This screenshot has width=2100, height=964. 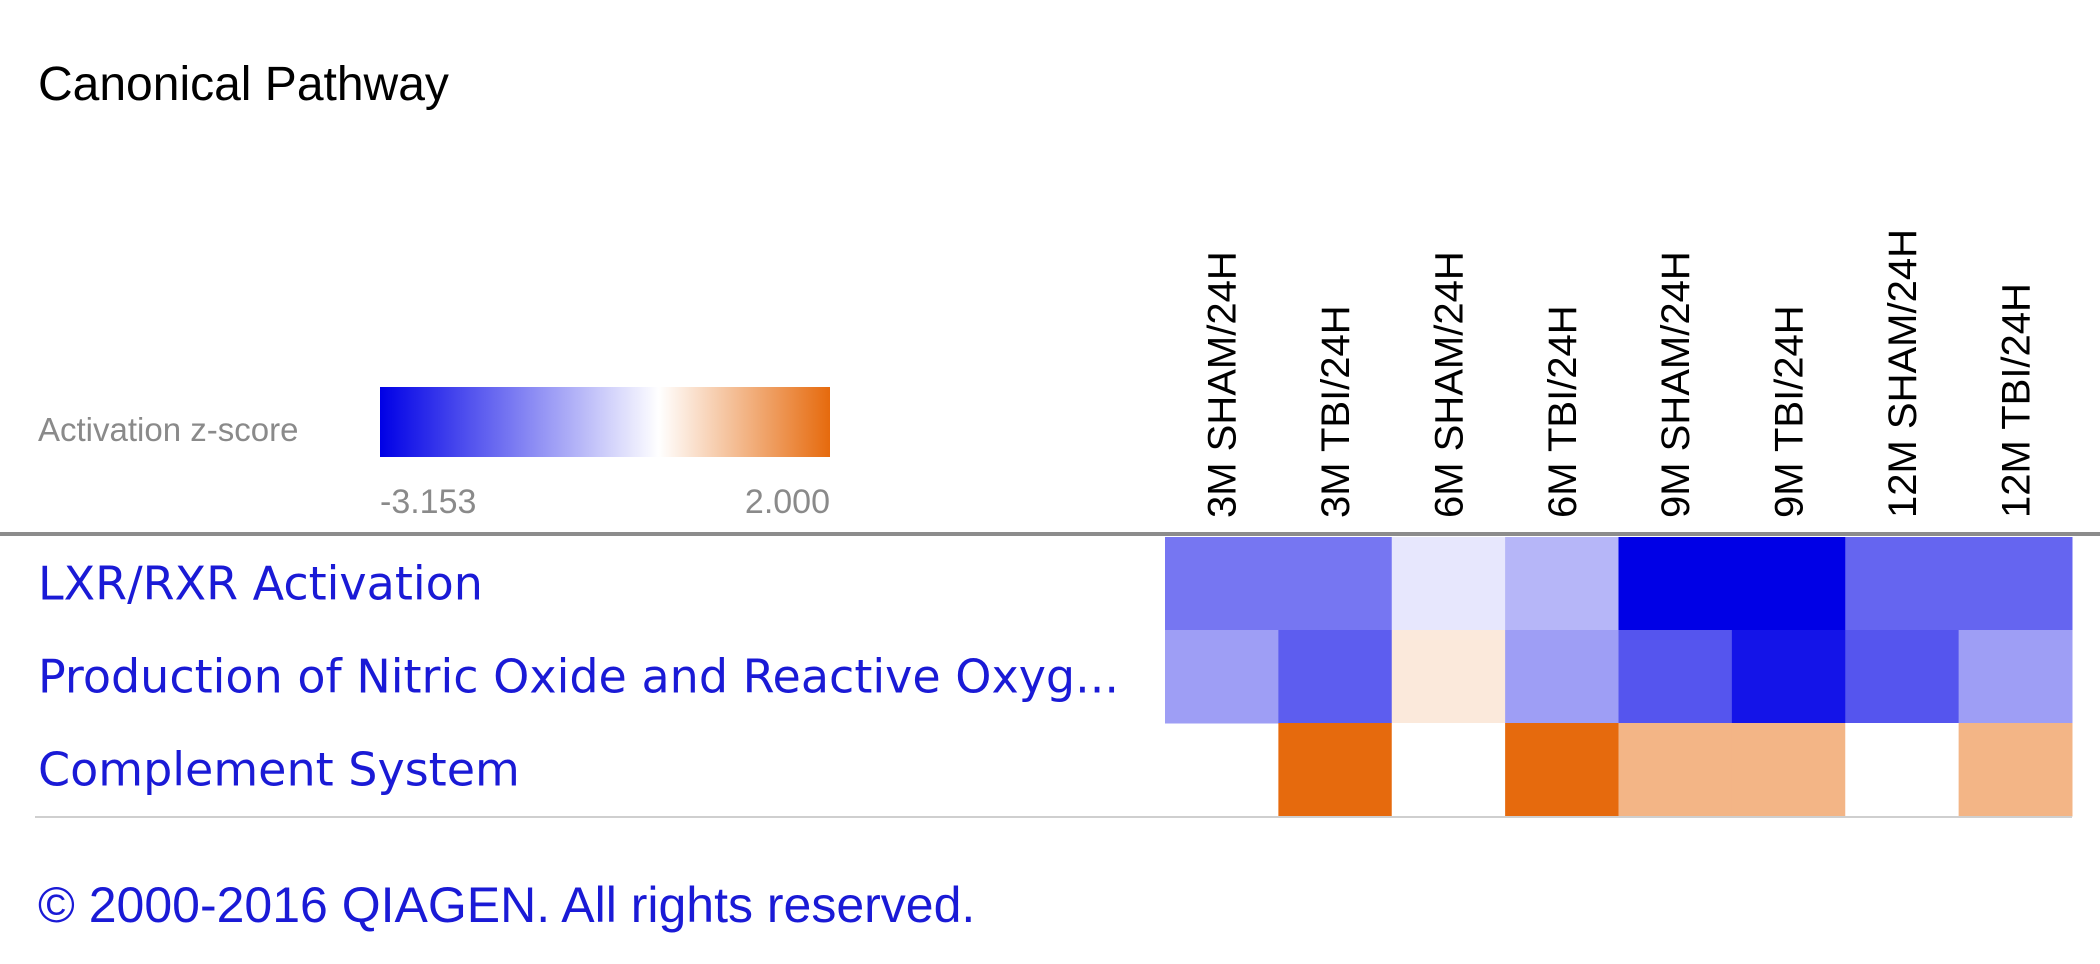 I want to click on copyright-footer: © 2000-2016 QIAGEN. All rights reserved., so click(x=506, y=905).